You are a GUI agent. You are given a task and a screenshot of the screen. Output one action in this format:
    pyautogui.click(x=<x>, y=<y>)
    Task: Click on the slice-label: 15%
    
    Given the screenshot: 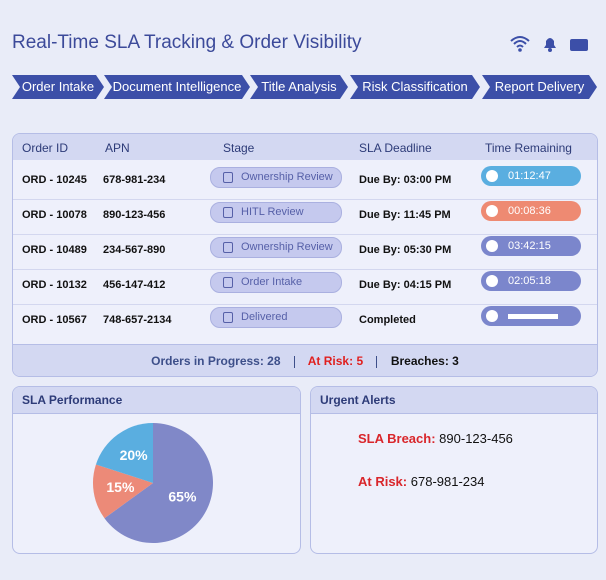 What is the action you would take?
    pyautogui.click(x=120, y=487)
    